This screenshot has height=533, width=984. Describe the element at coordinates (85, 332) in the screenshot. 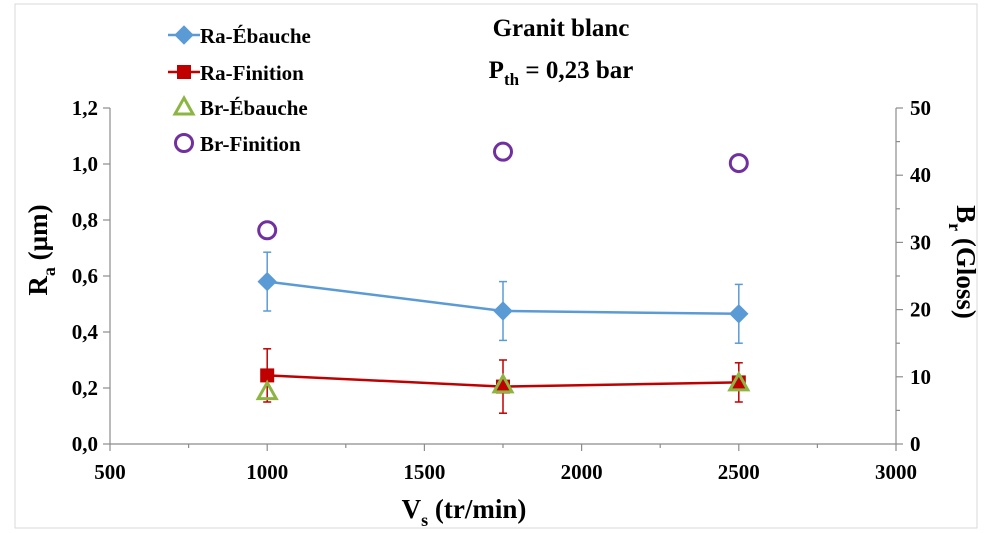

I see `y-left-tick-label: 0,4` at that location.